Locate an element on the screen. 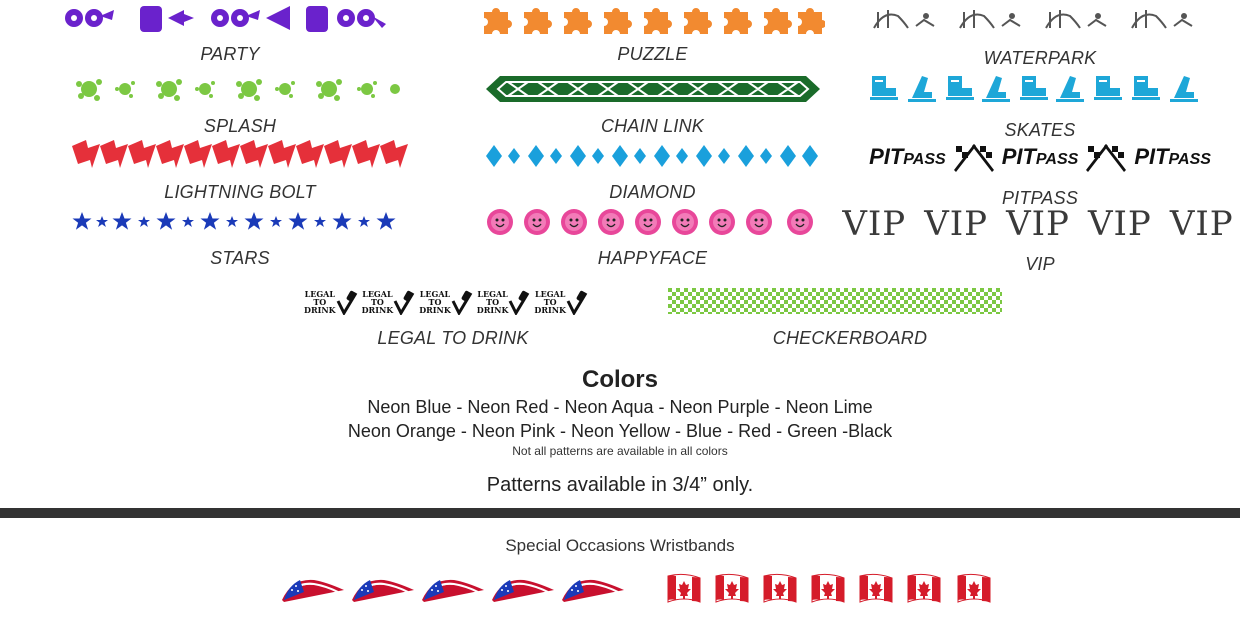 The image size is (1240, 620). water-slide-icon is located at coordinates (1033, 19).